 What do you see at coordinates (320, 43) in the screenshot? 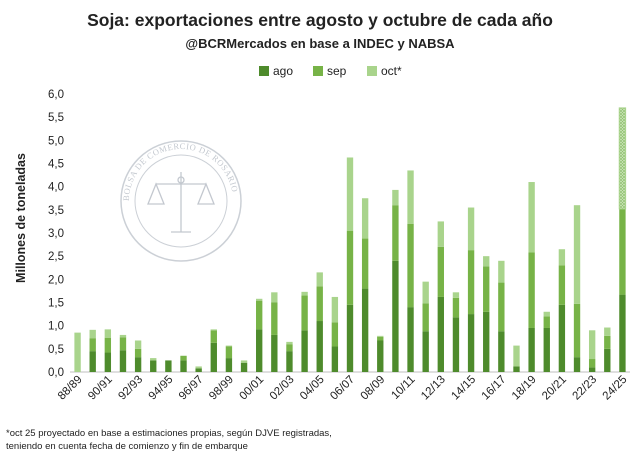
I see `chart-subtitle: @BCRMercados en base a INDEC y NABSA` at bounding box center [320, 43].